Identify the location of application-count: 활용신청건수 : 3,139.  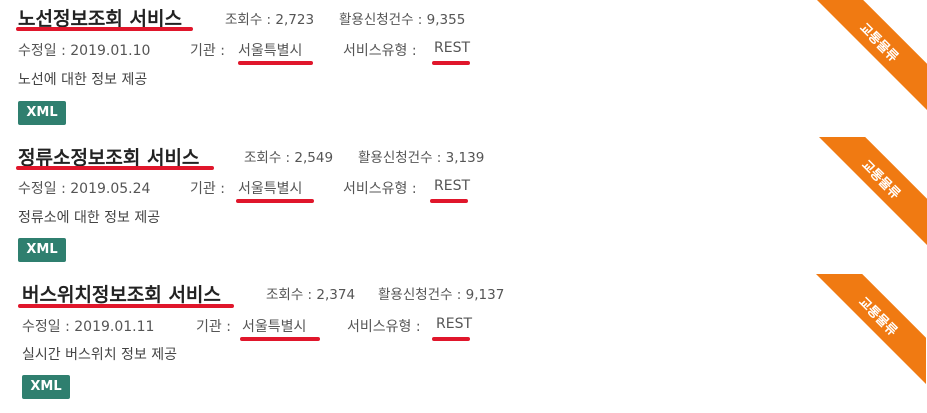
(421, 158).